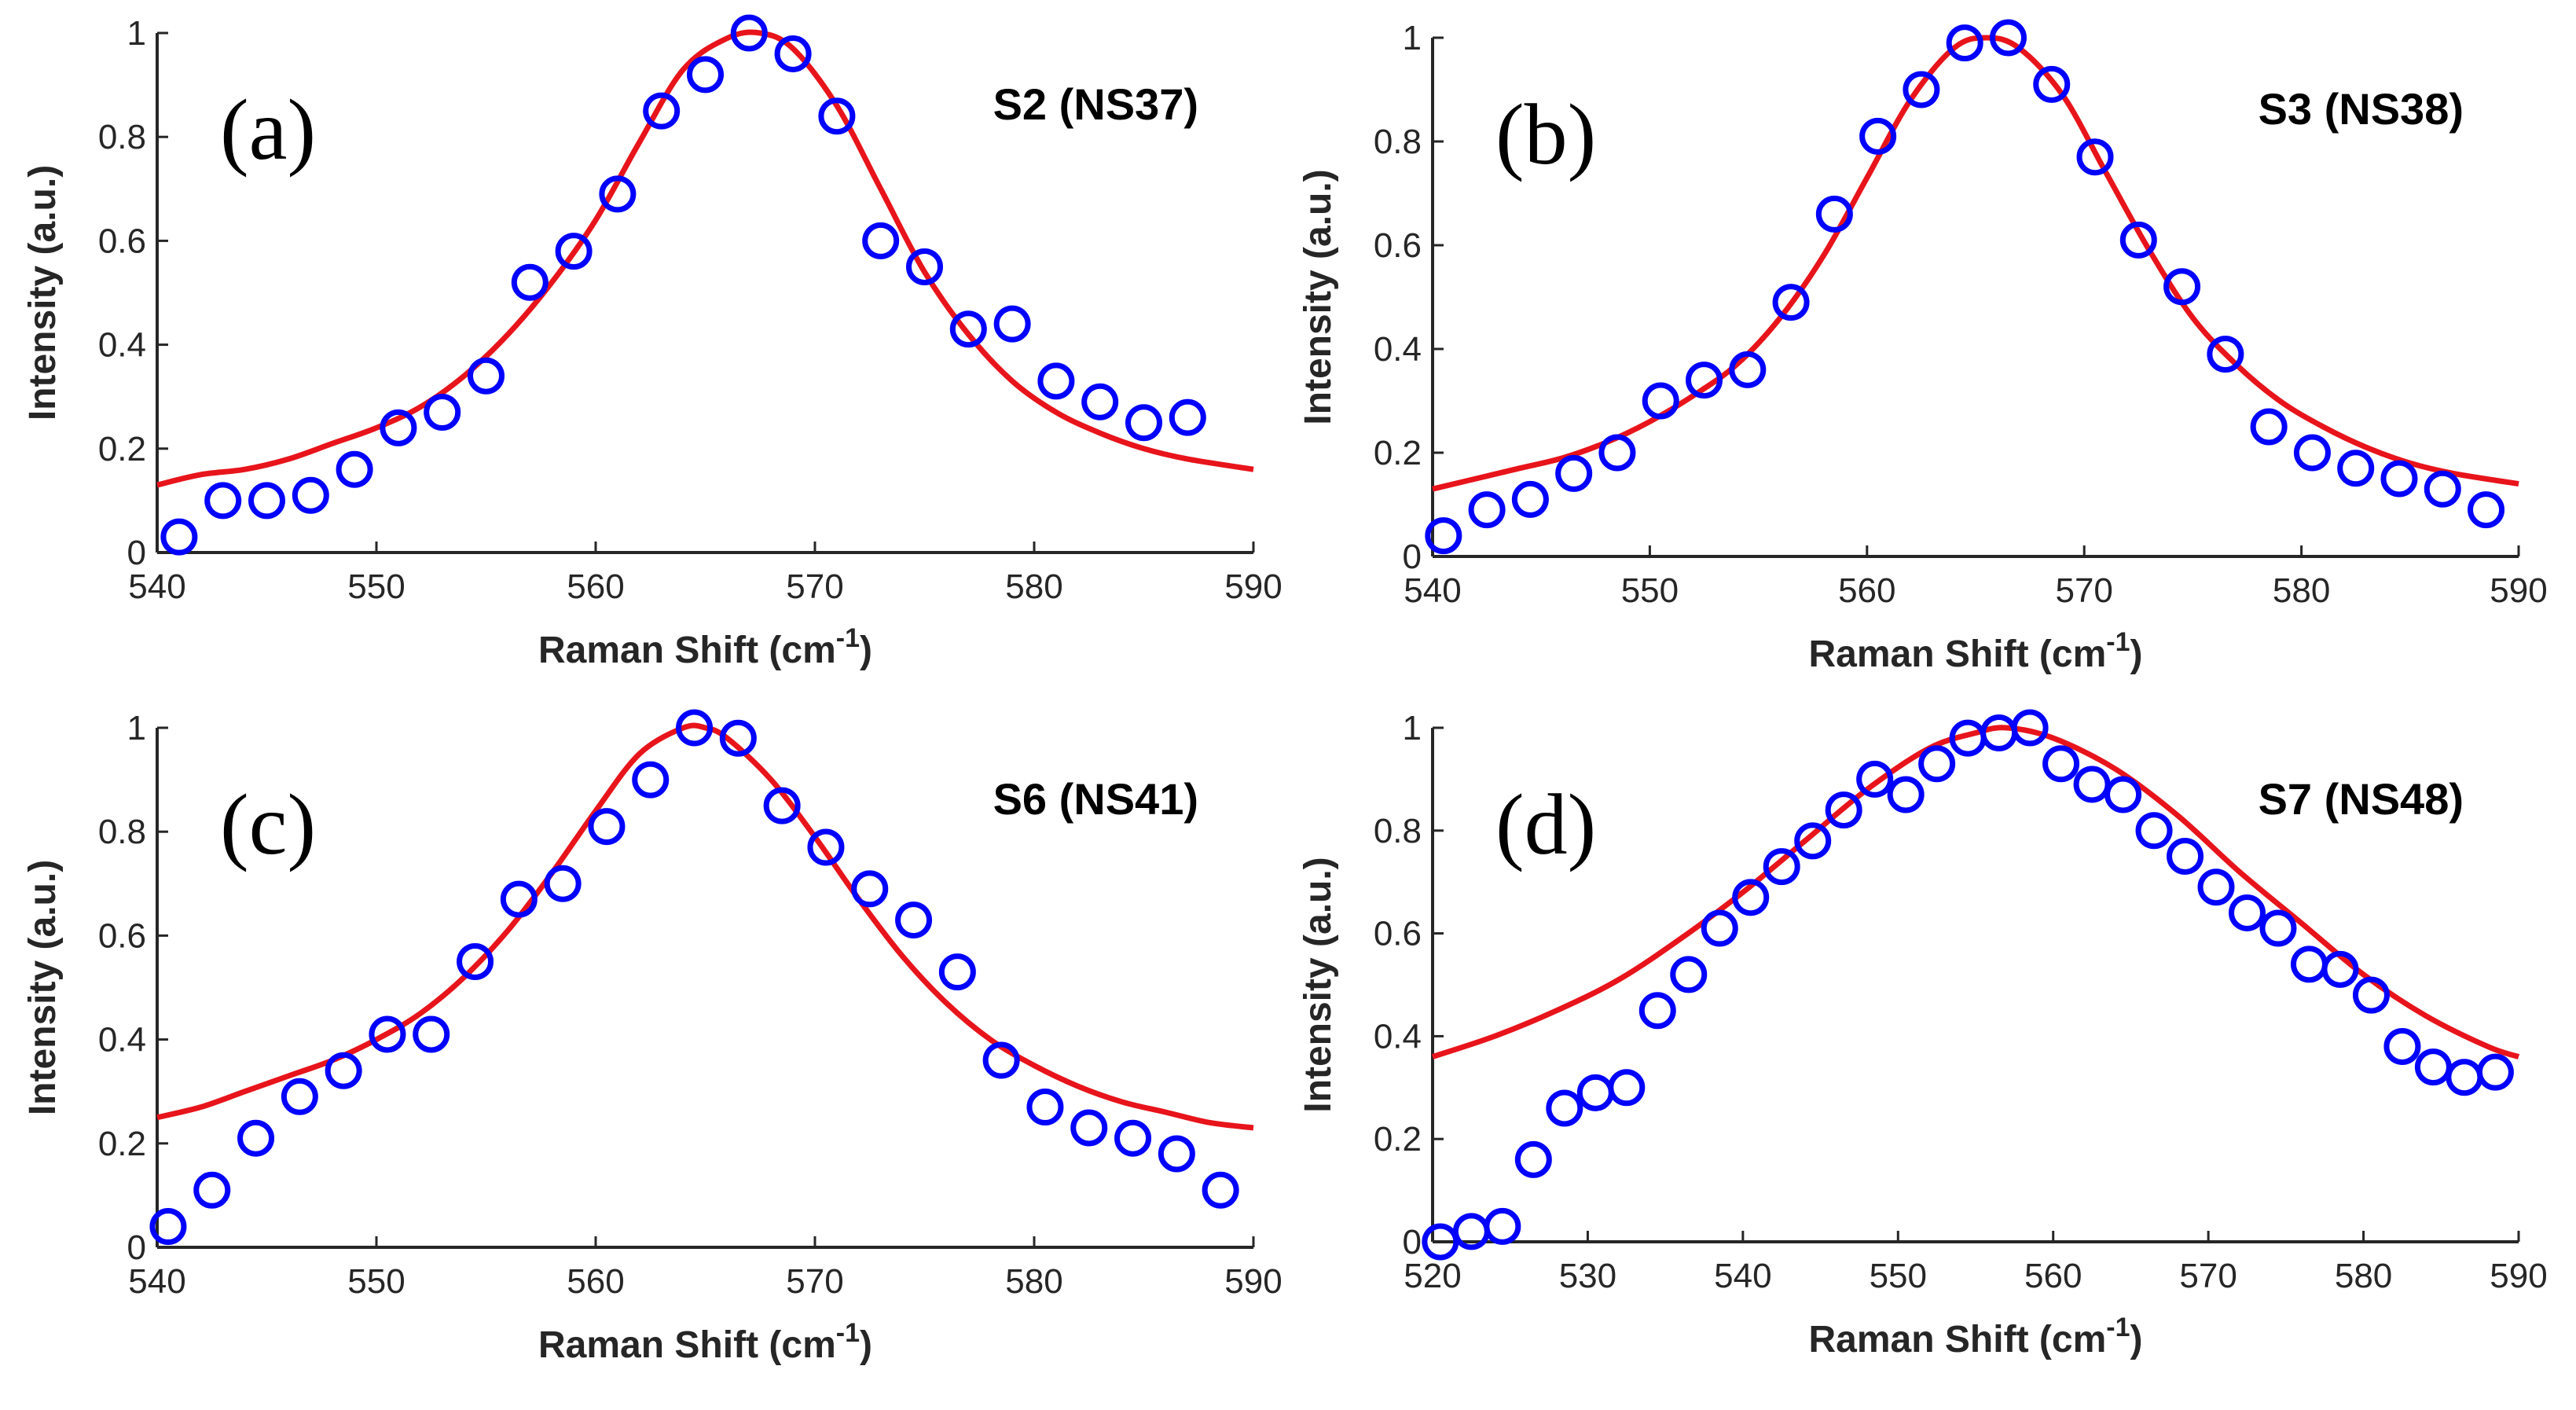  I want to click on x-axis-label: Raman Shift (cm-1), so click(705, 1342).